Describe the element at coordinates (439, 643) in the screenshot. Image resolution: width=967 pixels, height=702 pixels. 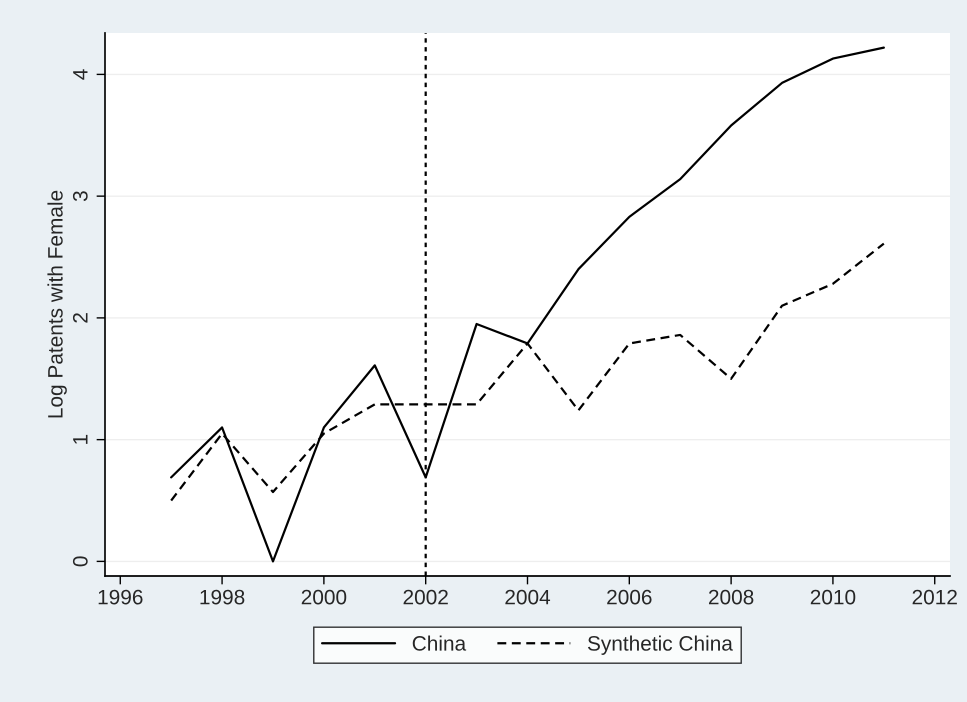
I see `legend-label: China` at that location.